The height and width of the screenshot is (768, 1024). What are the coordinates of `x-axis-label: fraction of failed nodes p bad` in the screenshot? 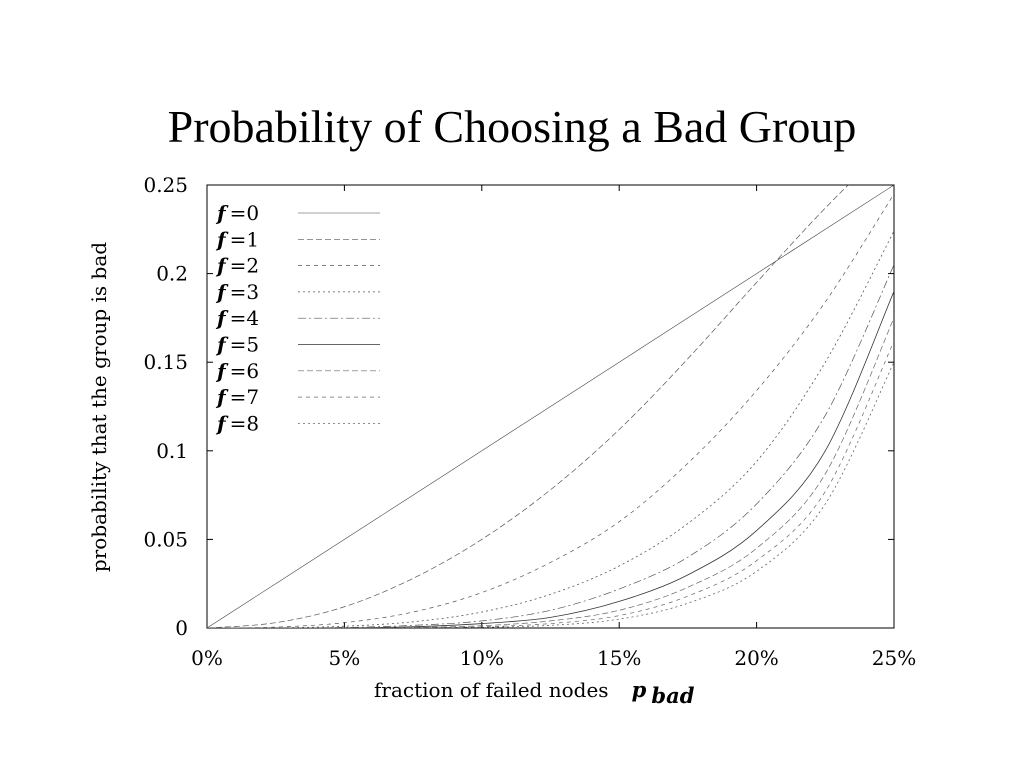 It's located at (534, 692).